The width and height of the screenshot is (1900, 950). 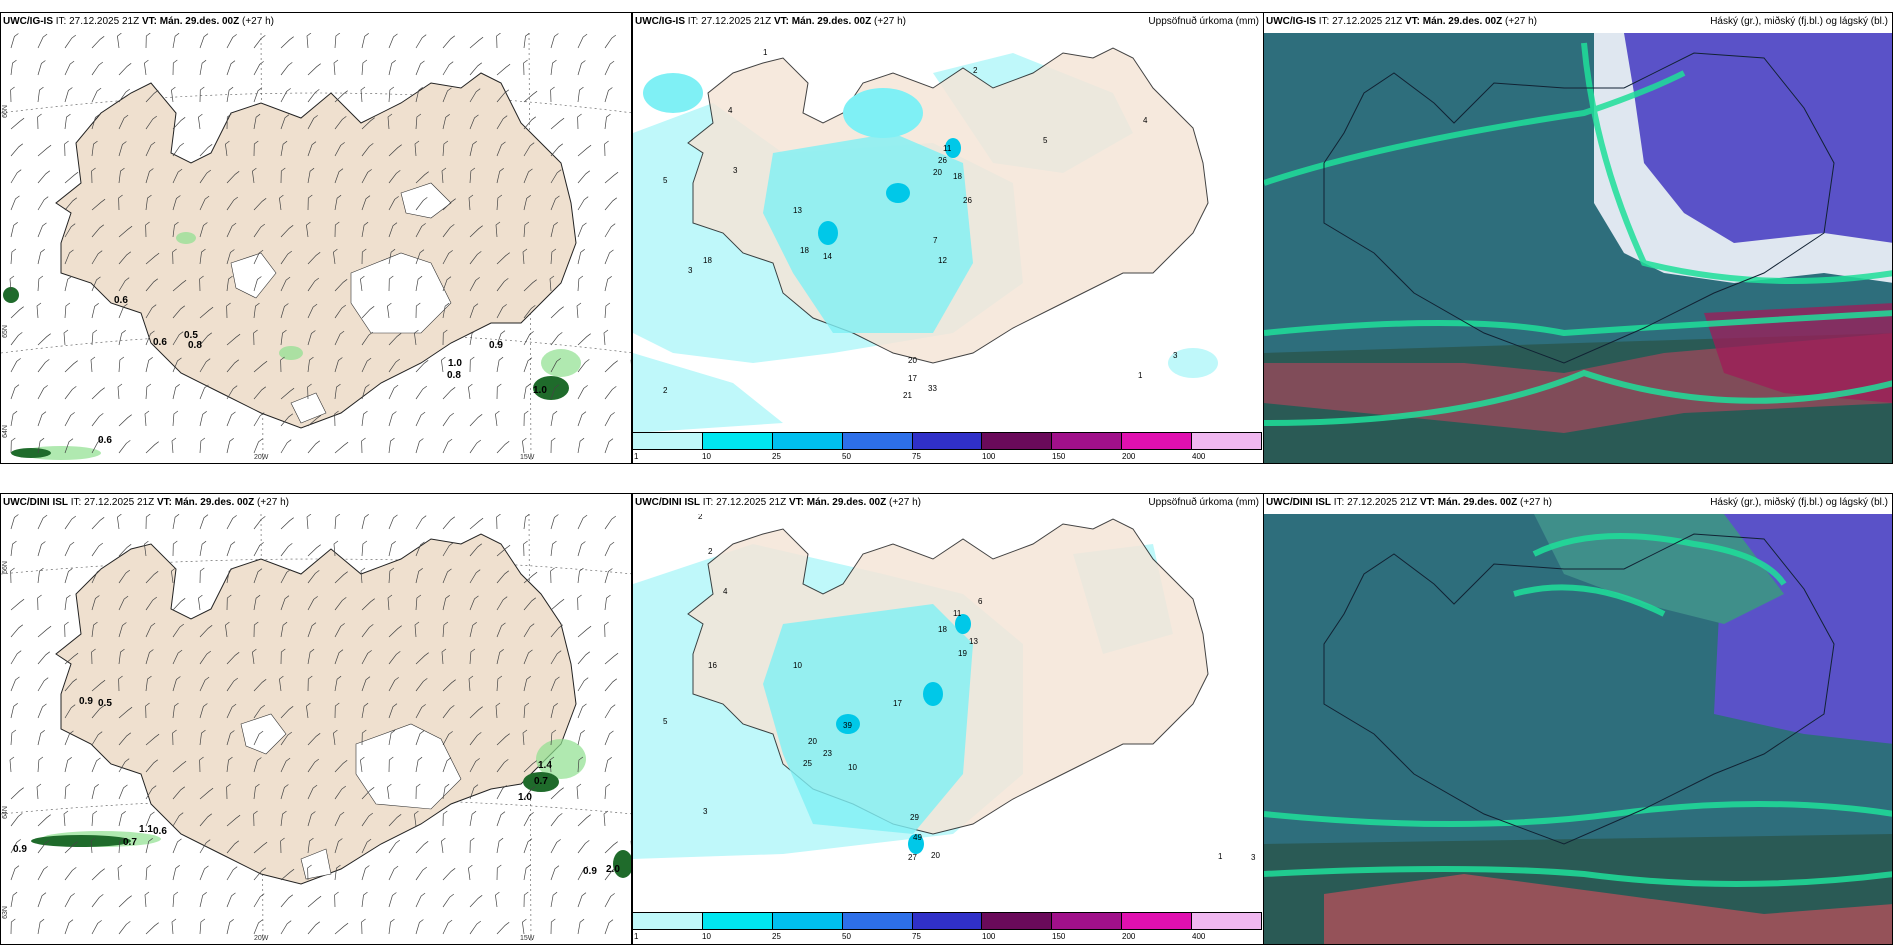 What do you see at coordinates (942, 160) in the screenshot?
I see `value-label: 26` at bounding box center [942, 160].